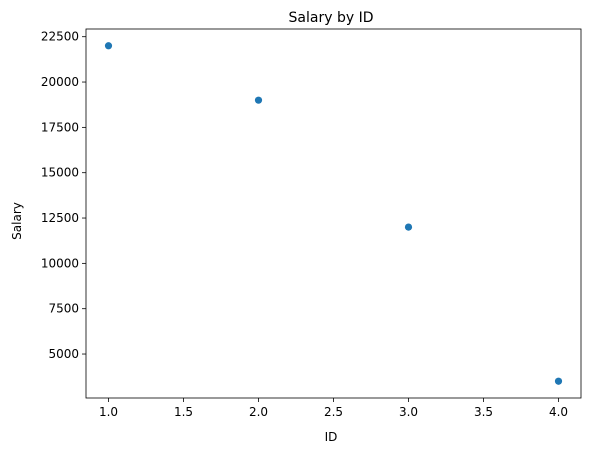  Describe the element at coordinates (108, 412) in the screenshot. I see `x-tick-label: 1.0` at that location.